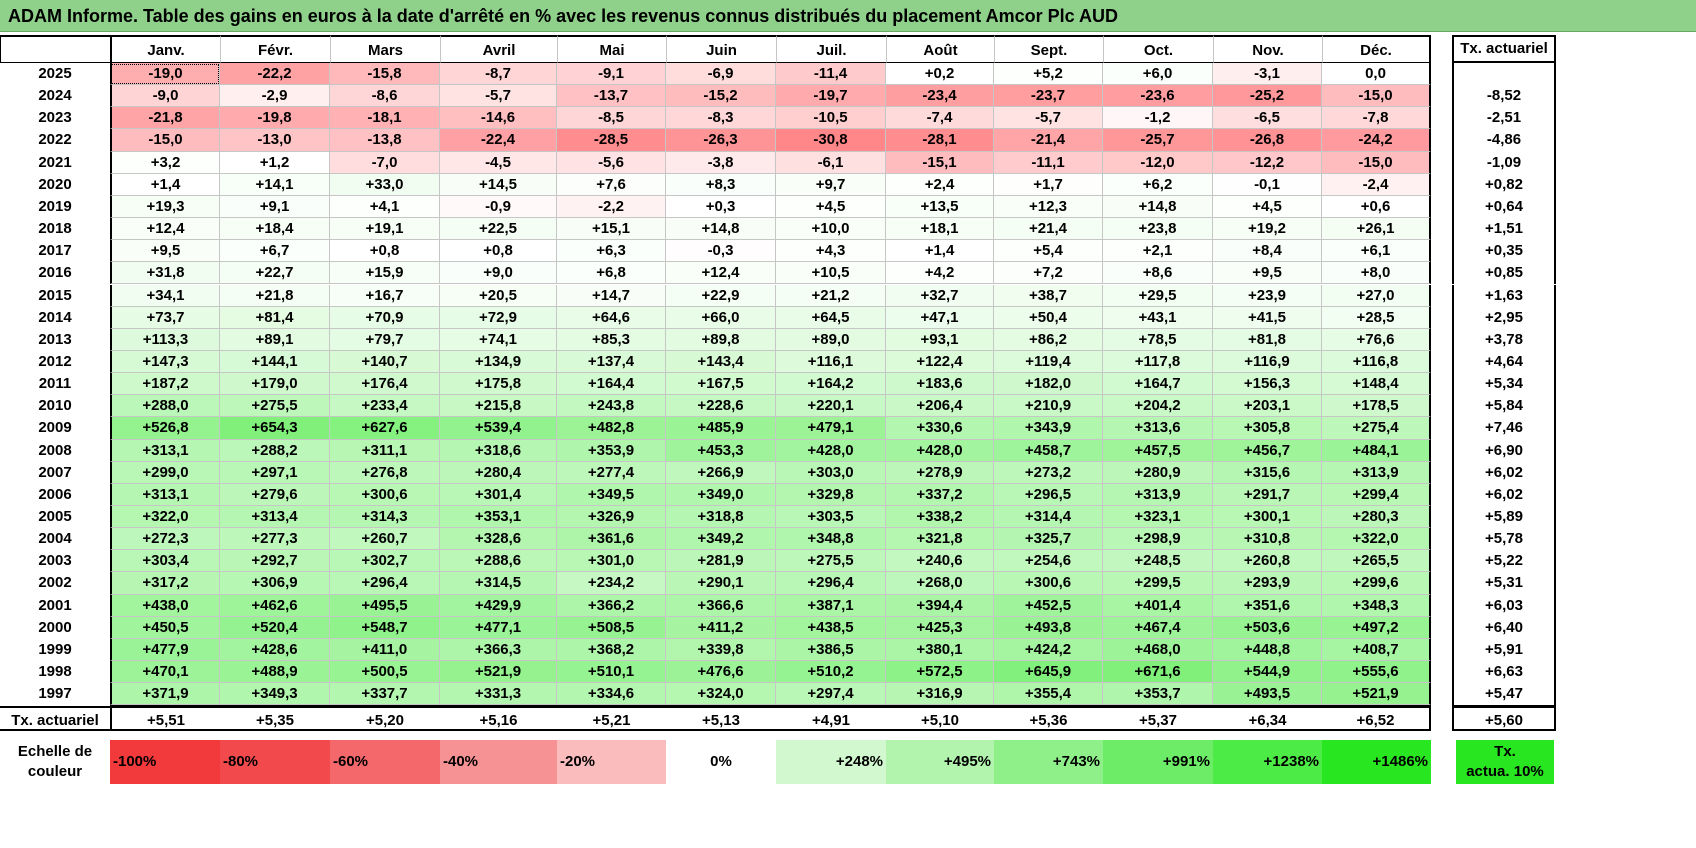 This screenshot has width=1696, height=848. What do you see at coordinates (275, 406) in the screenshot?
I see `table-cell: +275,5` at bounding box center [275, 406].